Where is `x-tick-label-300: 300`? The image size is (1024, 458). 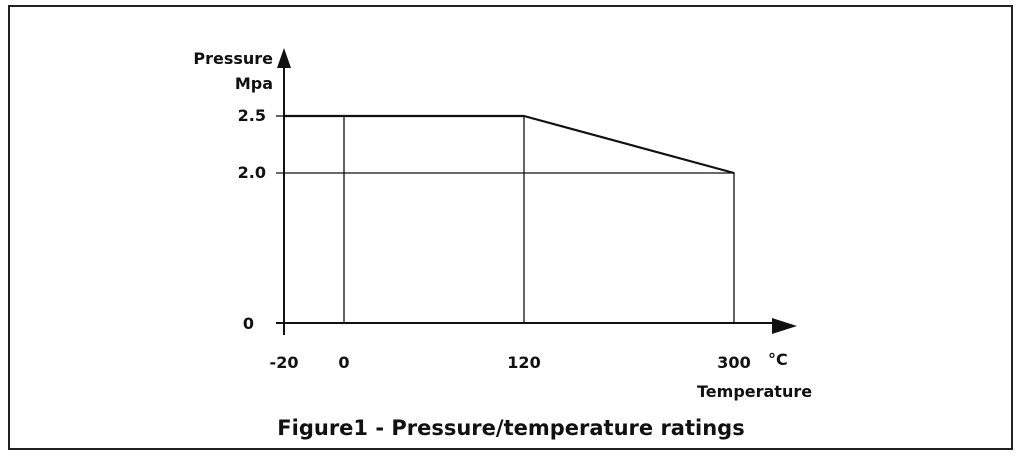
x-tick-label-300: 300 is located at coordinates (733, 362).